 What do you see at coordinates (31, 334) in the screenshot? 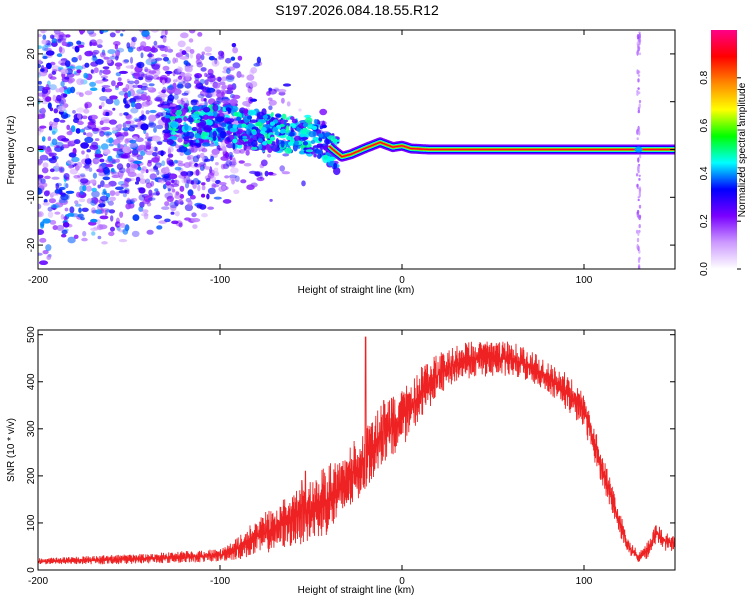
I see `y-tick-label: 500` at bounding box center [31, 334].